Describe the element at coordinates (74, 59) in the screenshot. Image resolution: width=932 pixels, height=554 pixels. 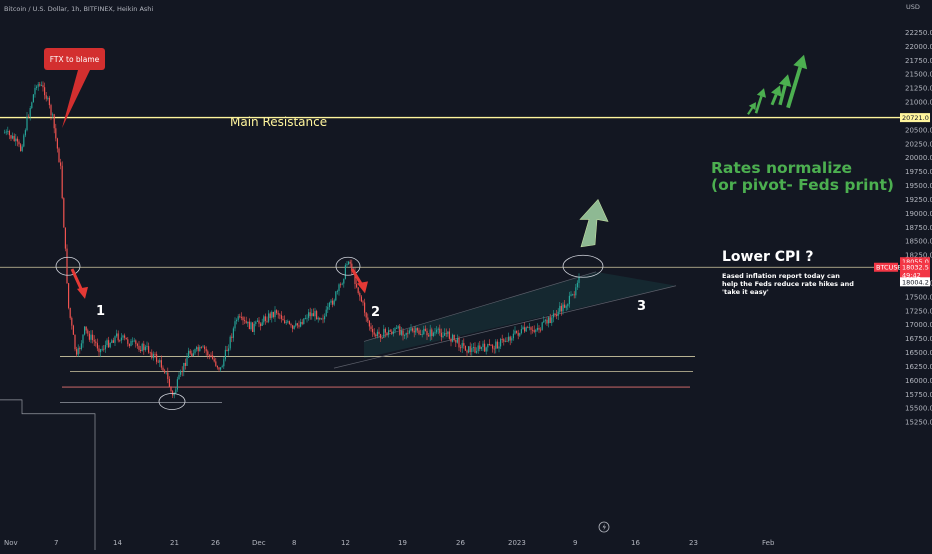
I see `ftx-callout-box` at that location.